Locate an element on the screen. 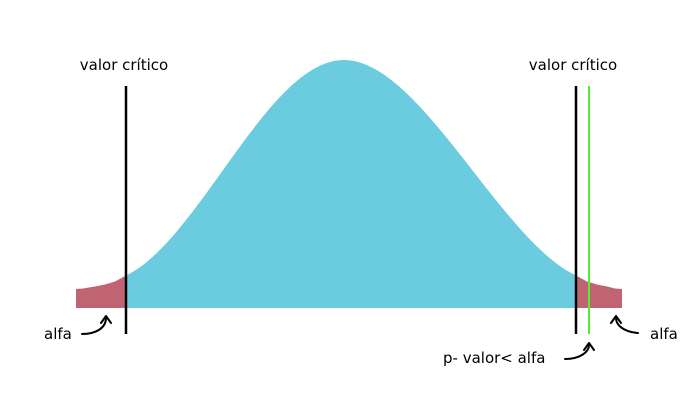  critical-value-label-left: valor crítico is located at coordinates (124, 65).